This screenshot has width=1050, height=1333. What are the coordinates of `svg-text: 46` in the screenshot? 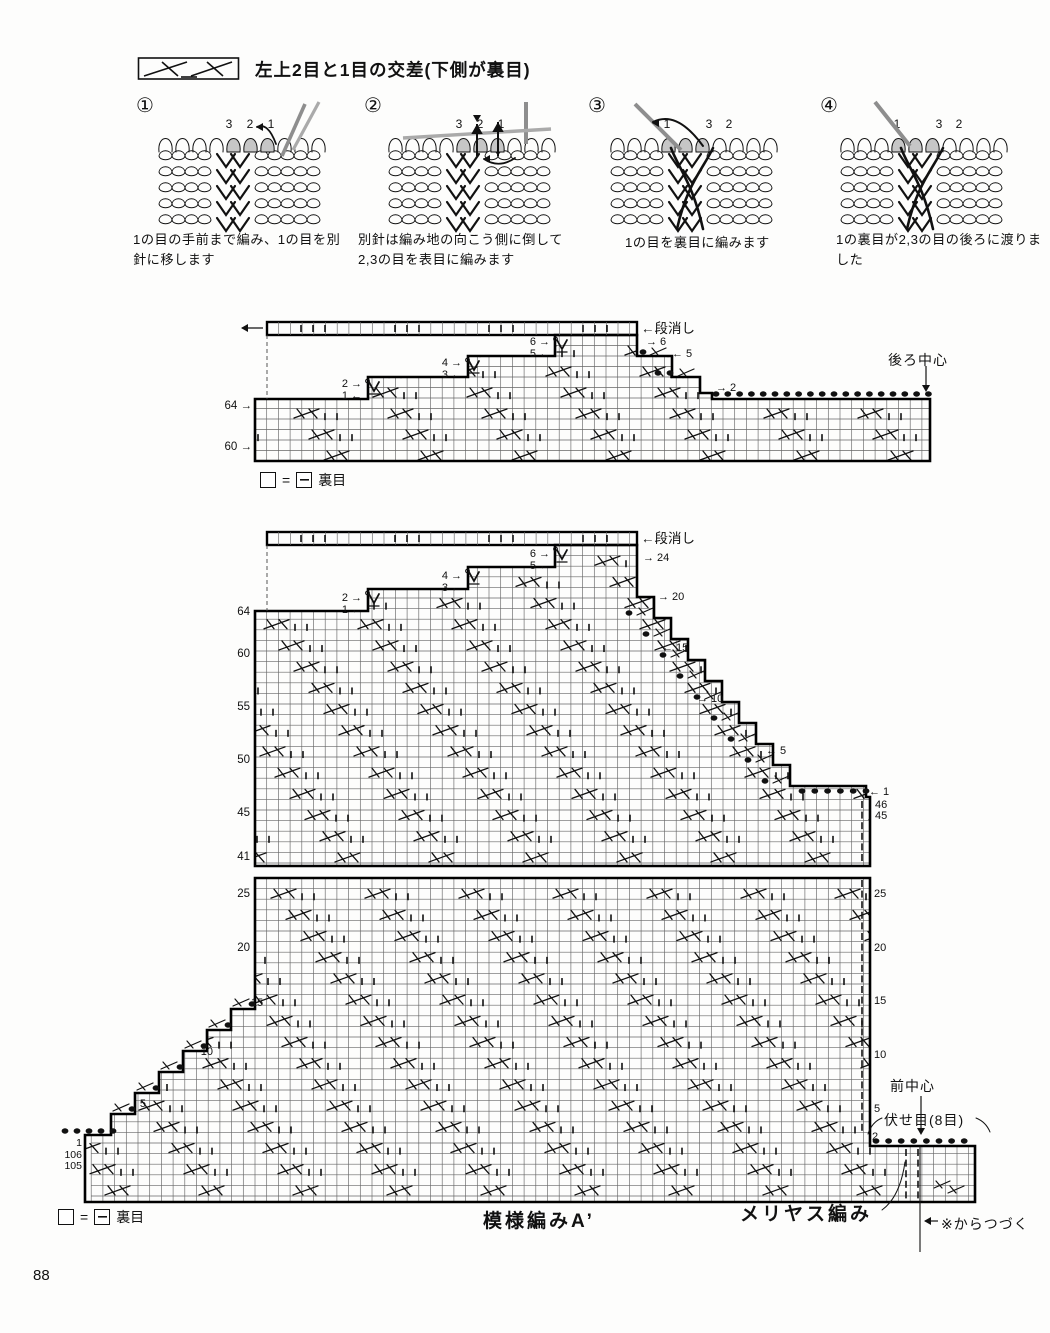 It's located at (881, 805).